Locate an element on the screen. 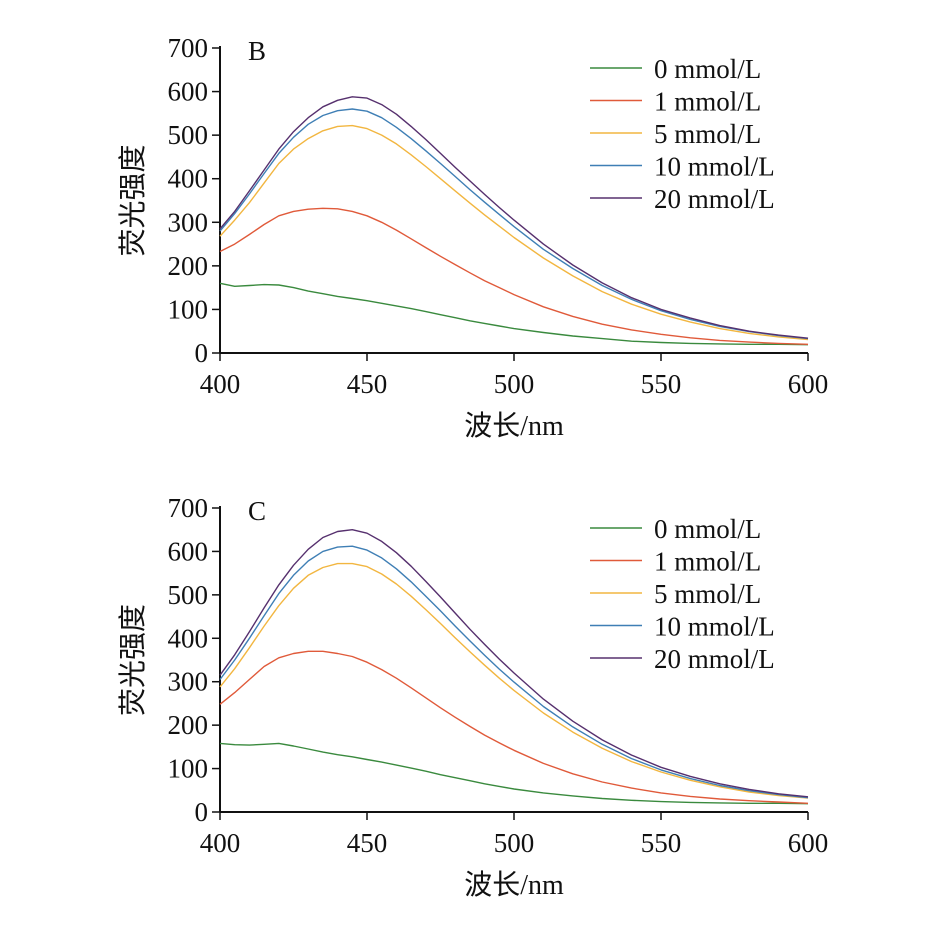 The height and width of the screenshot is (928, 939). panel-label: B is located at coordinates (257, 51).